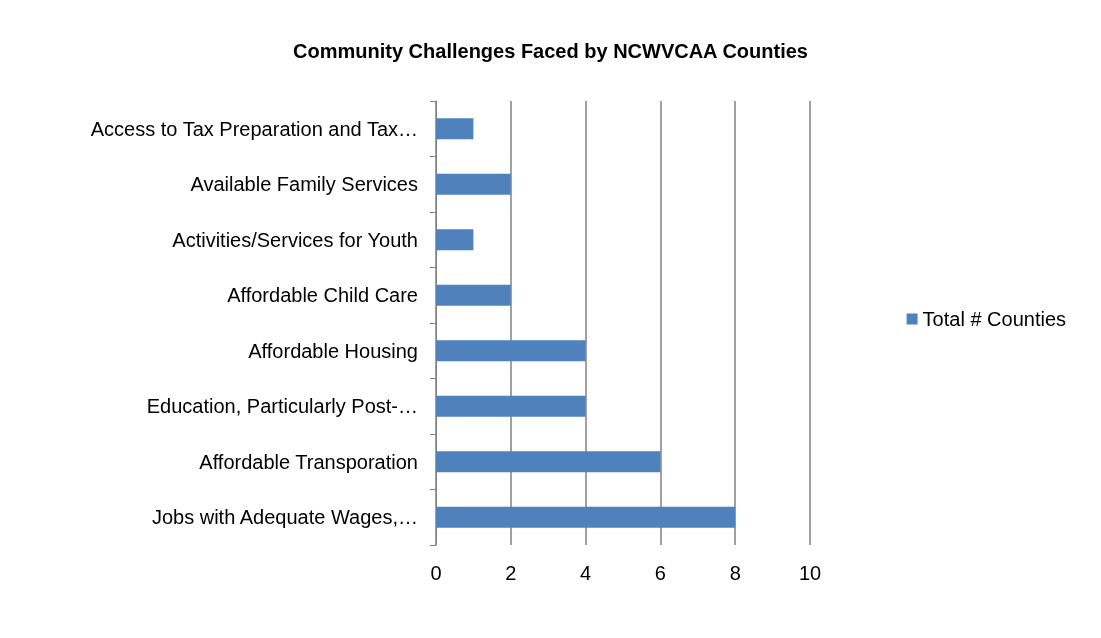 Image resolution: width=1101 pixels, height=638 pixels. I want to click on y-tick-label: Affordable Child Care, so click(322, 295).